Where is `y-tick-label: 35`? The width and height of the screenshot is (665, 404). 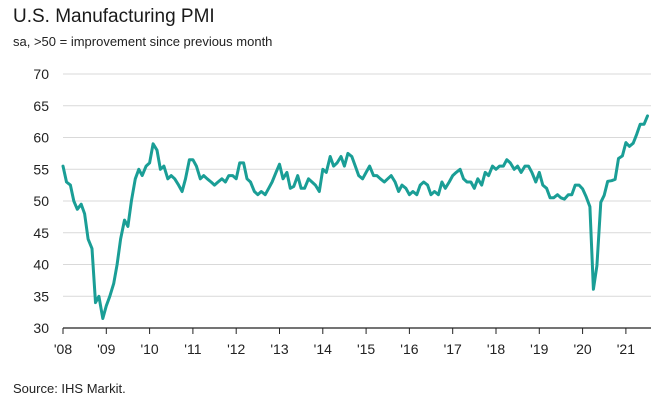
y-tick-label: 35 is located at coordinates (41, 296).